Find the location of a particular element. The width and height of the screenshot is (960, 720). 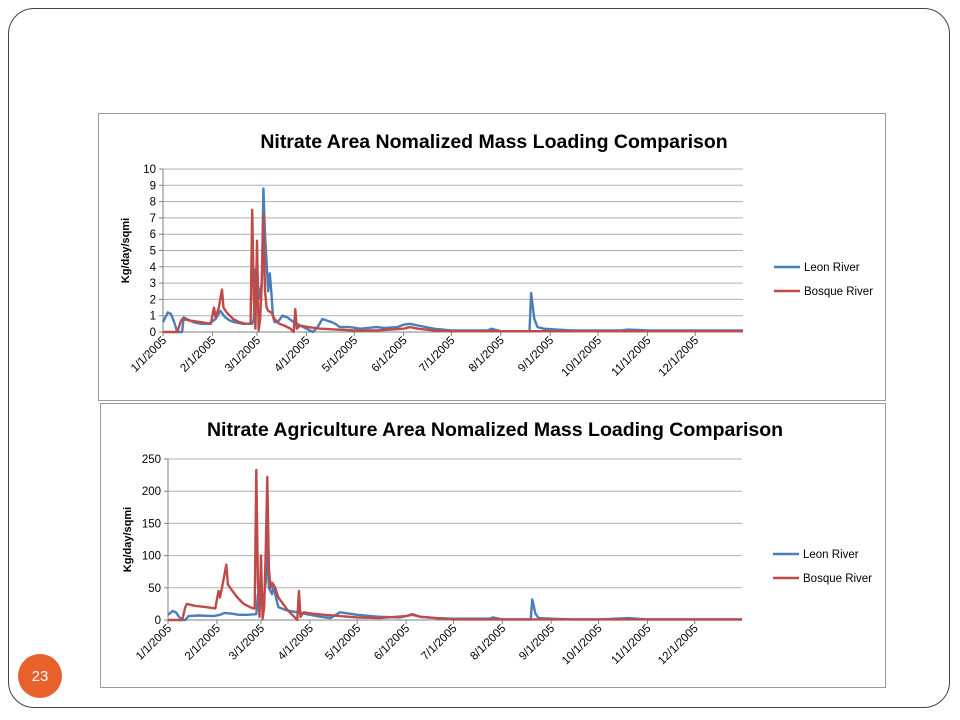

y-tick-label: 6 is located at coordinates (153, 235).